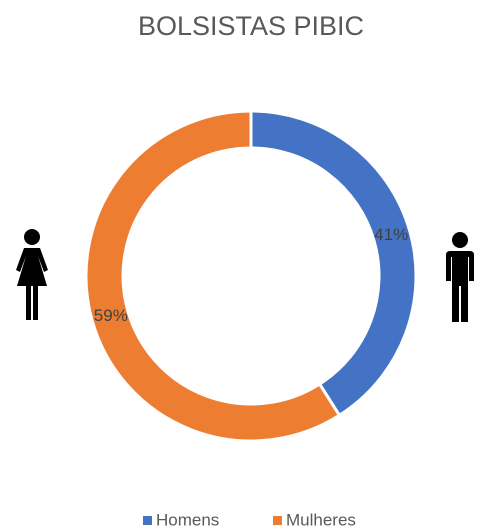  Describe the element at coordinates (321, 519) in the screenshot. I see `legend-label: Mulheres` at that location.